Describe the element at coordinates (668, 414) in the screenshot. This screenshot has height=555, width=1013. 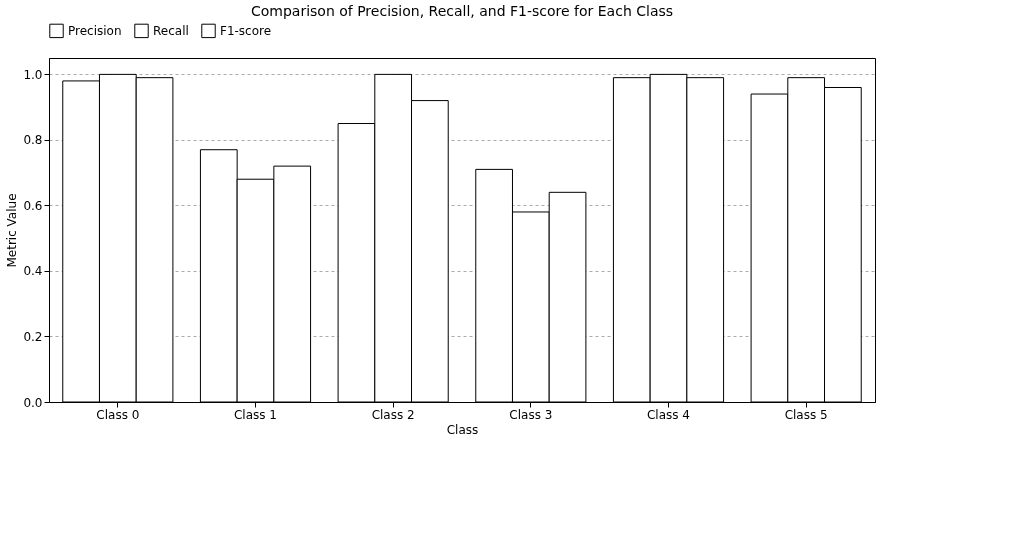
I see `x-tick-label: Class 4` at that location.